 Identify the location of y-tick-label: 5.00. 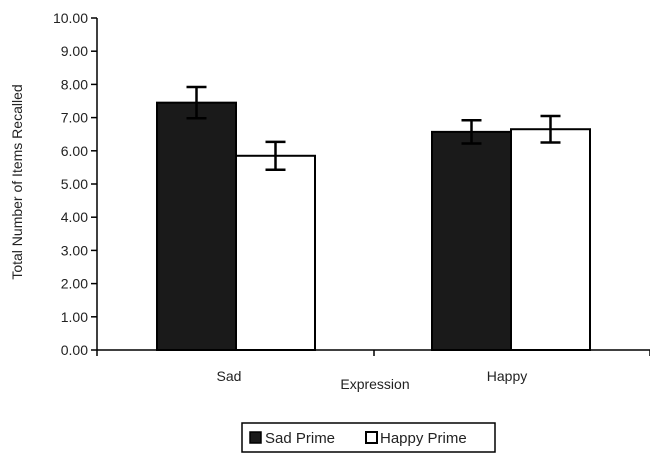
(74, 184).